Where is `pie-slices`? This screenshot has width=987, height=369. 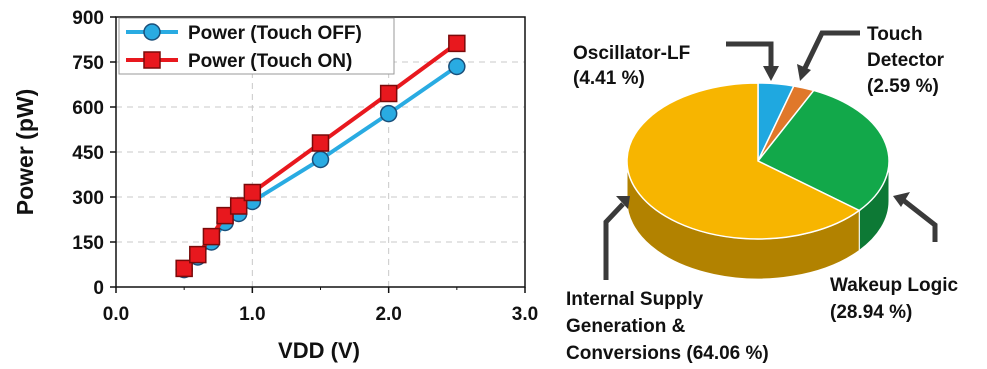
pie-slices is located at coordinates (758, 181).